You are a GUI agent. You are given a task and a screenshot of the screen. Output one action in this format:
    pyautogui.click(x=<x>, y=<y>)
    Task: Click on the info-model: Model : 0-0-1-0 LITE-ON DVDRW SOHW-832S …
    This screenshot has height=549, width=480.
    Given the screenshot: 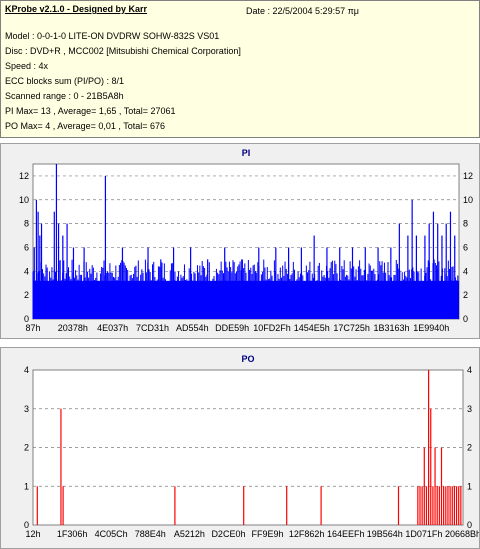 What is the action you would take?
    pyautogui.click(x=112, y=36)
    